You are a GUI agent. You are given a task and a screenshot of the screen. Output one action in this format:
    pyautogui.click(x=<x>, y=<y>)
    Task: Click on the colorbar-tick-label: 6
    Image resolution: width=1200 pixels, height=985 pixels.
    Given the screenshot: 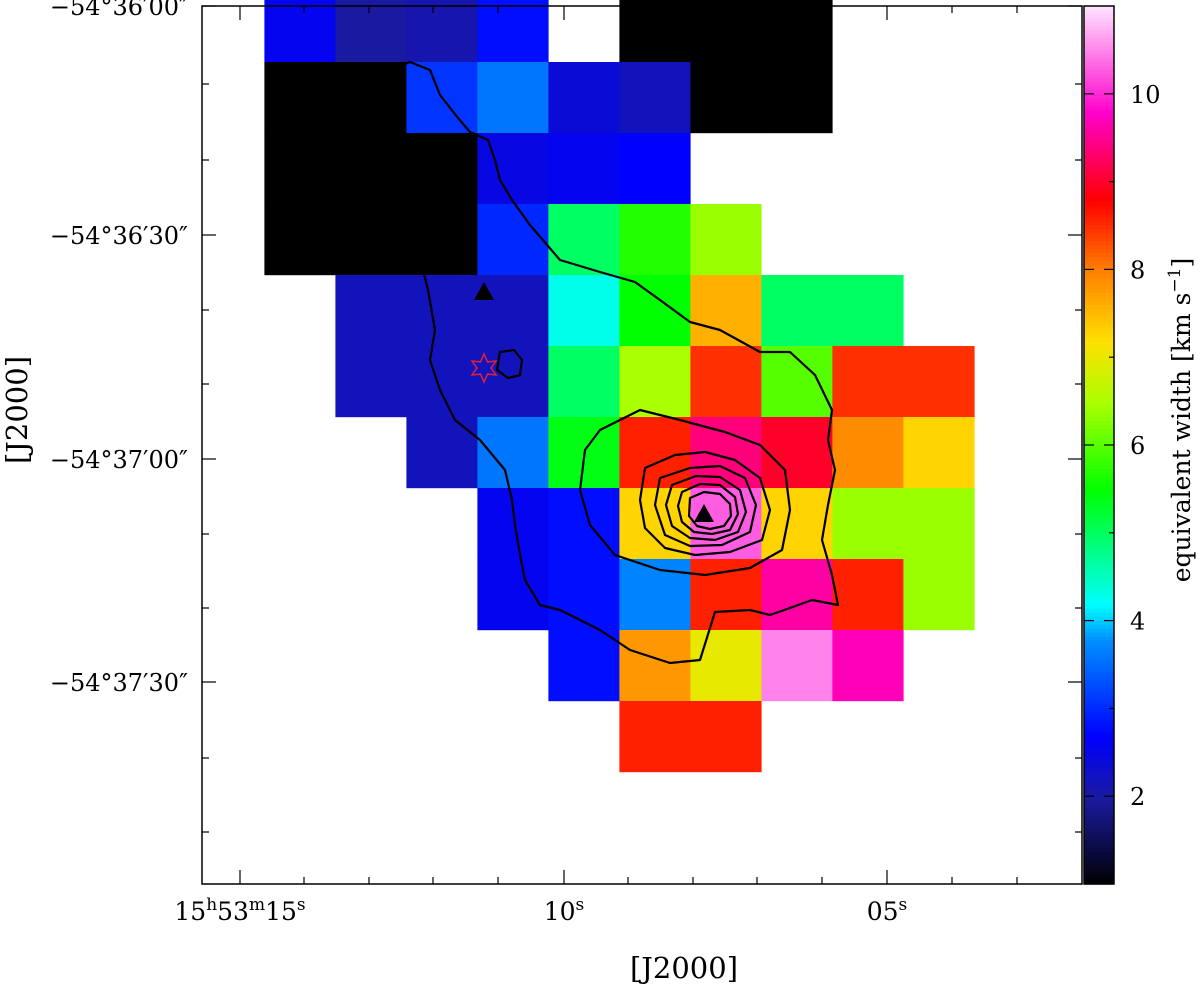 What is the action you would take?
    pyautogui.click(x=1137, y=446)
    